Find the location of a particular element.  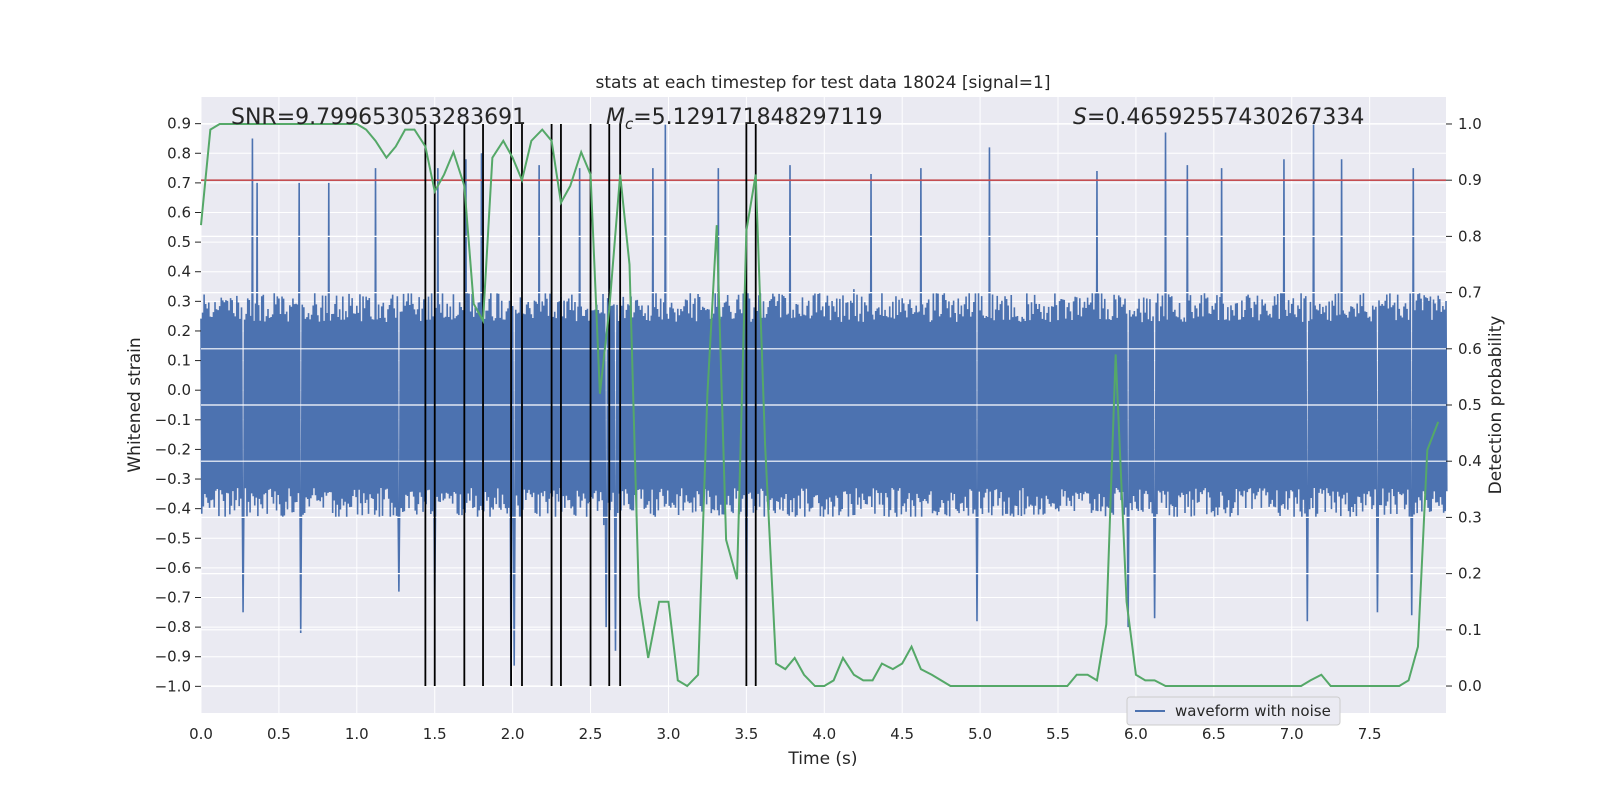

right-tick-label: 0.1 is located at coordinates (1470, 630).